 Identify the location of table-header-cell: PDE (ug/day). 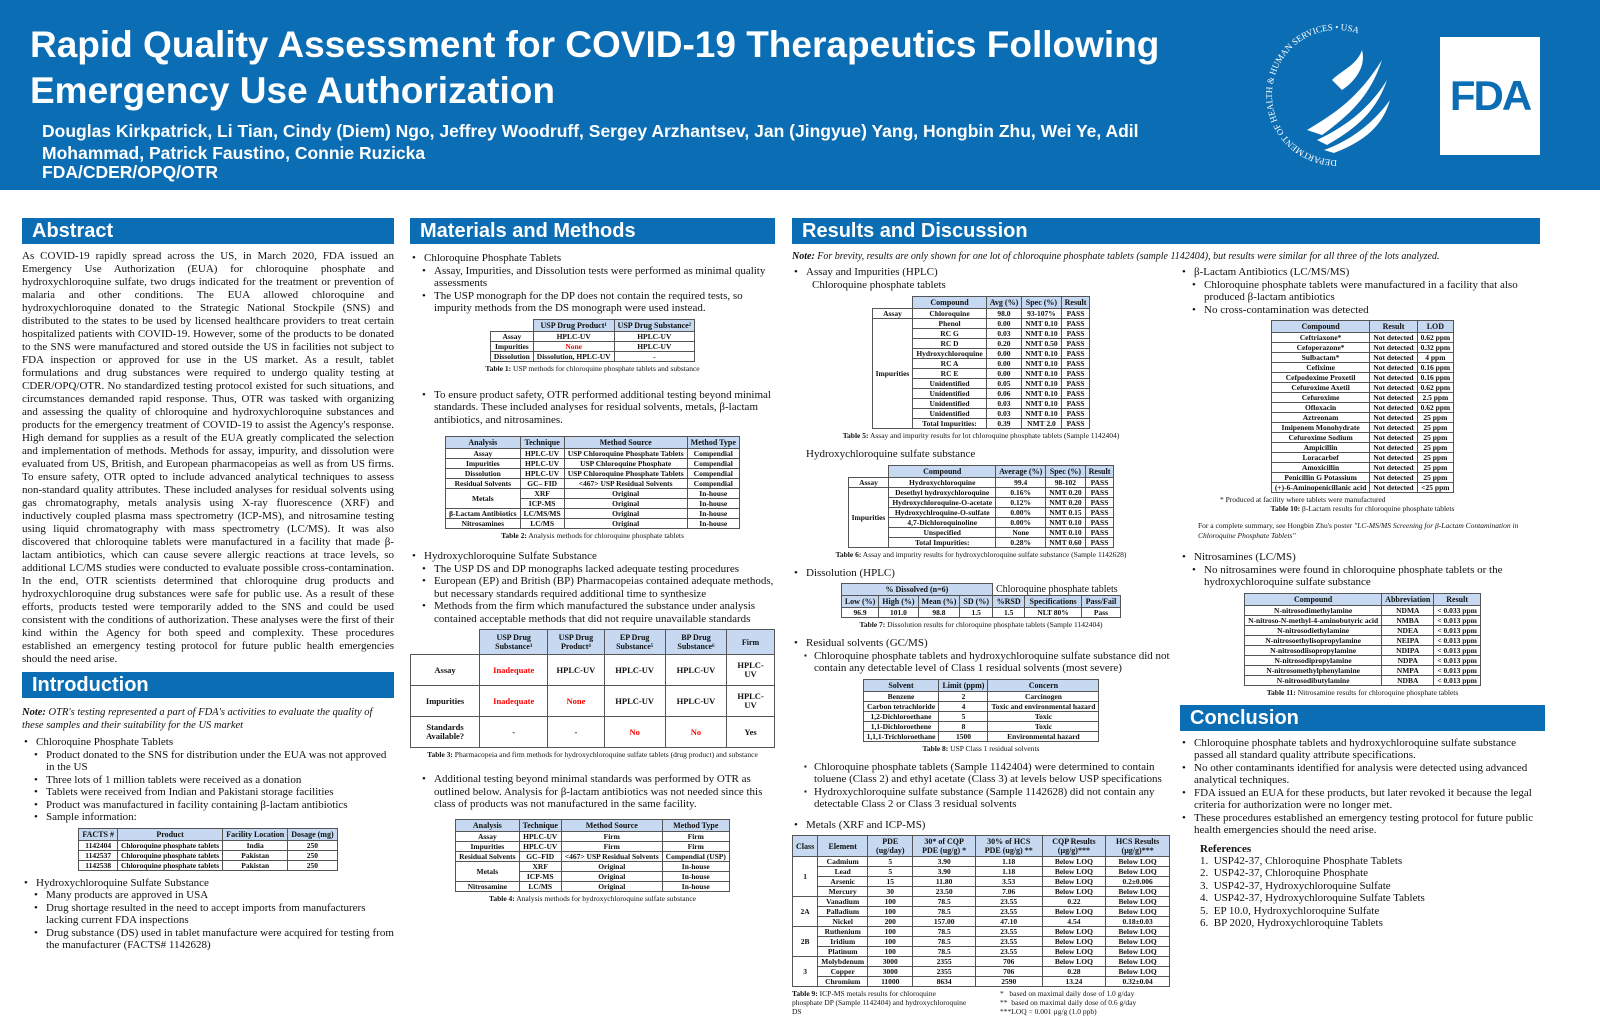
(890, 846).